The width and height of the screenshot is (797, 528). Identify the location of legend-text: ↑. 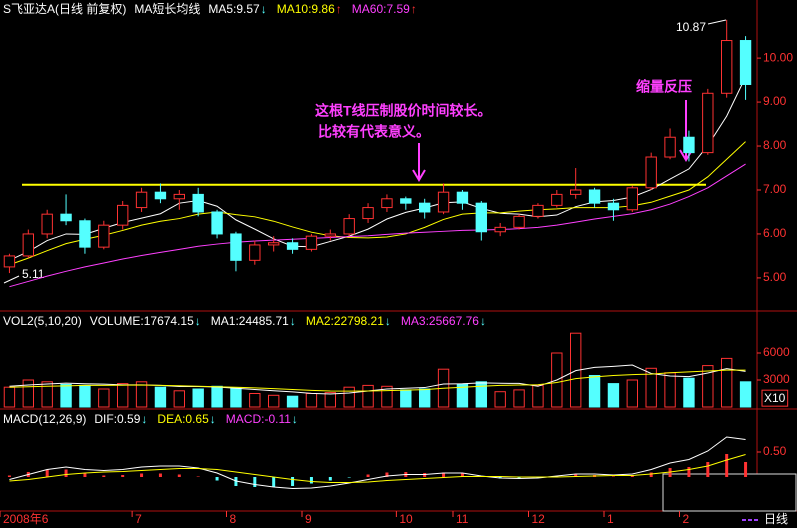
(414, 9).